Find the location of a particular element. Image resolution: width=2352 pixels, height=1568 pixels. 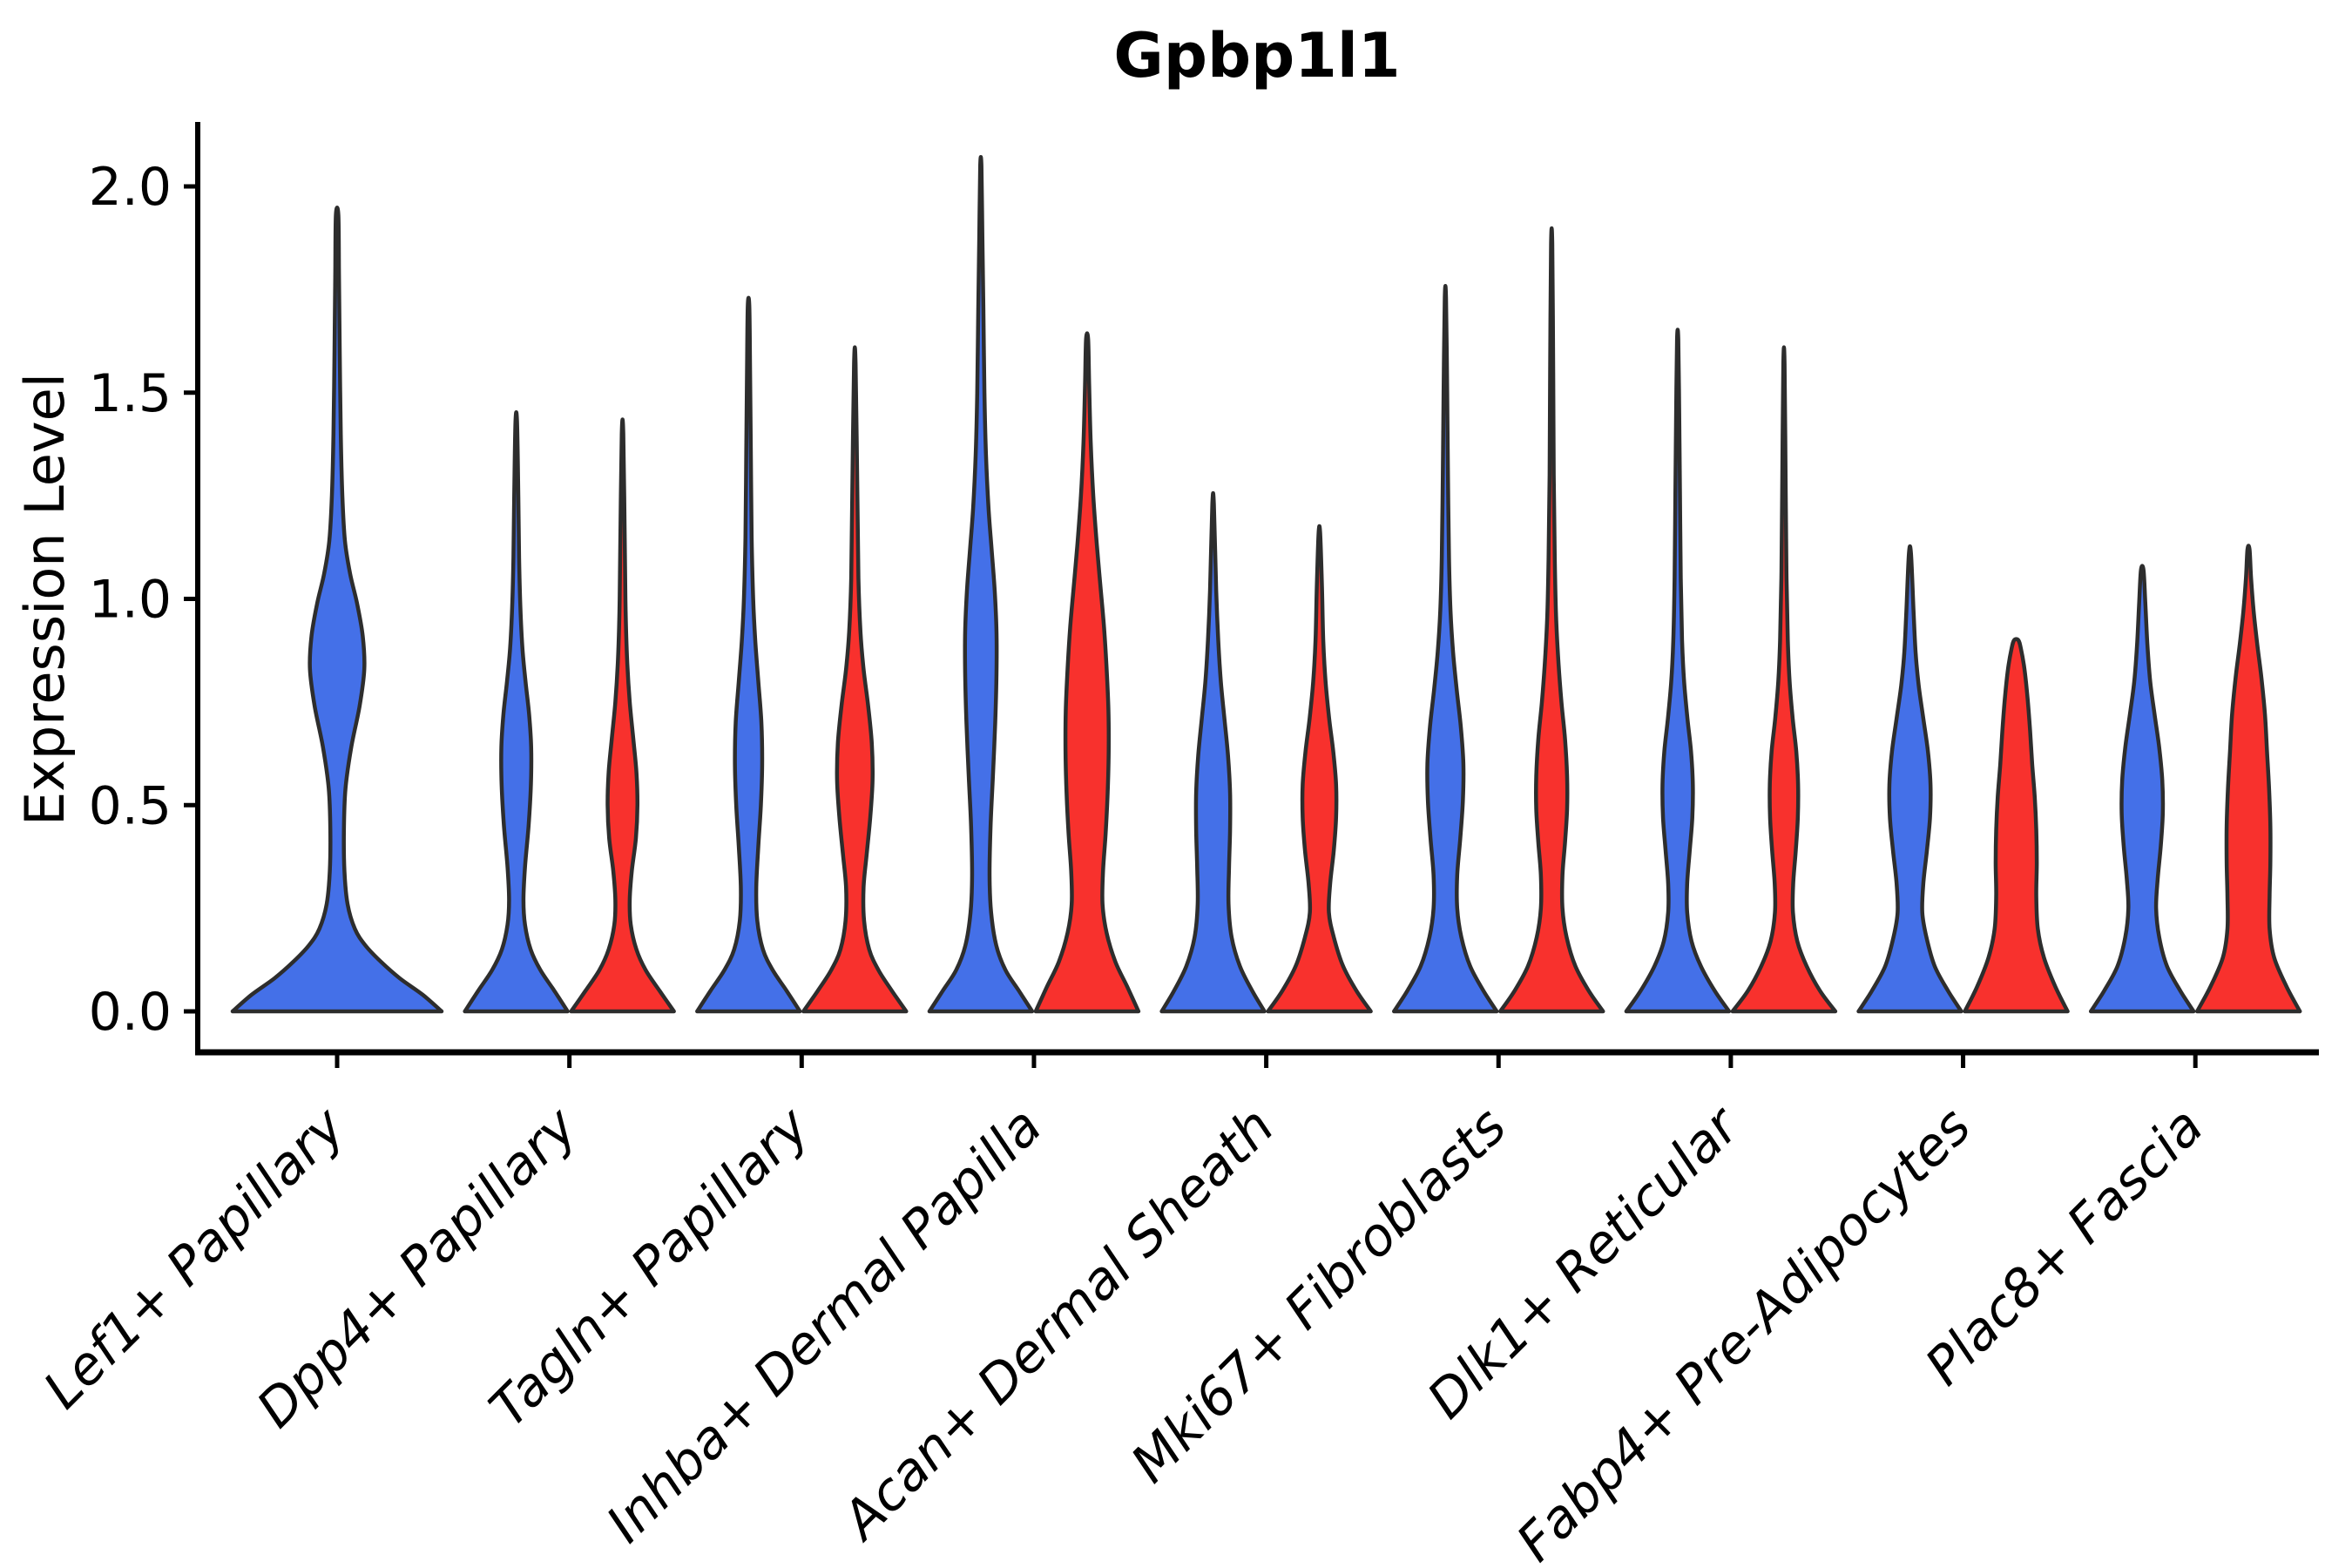

violin-mki67-fibroblasts-blue is located at coordinates (1445, 648).